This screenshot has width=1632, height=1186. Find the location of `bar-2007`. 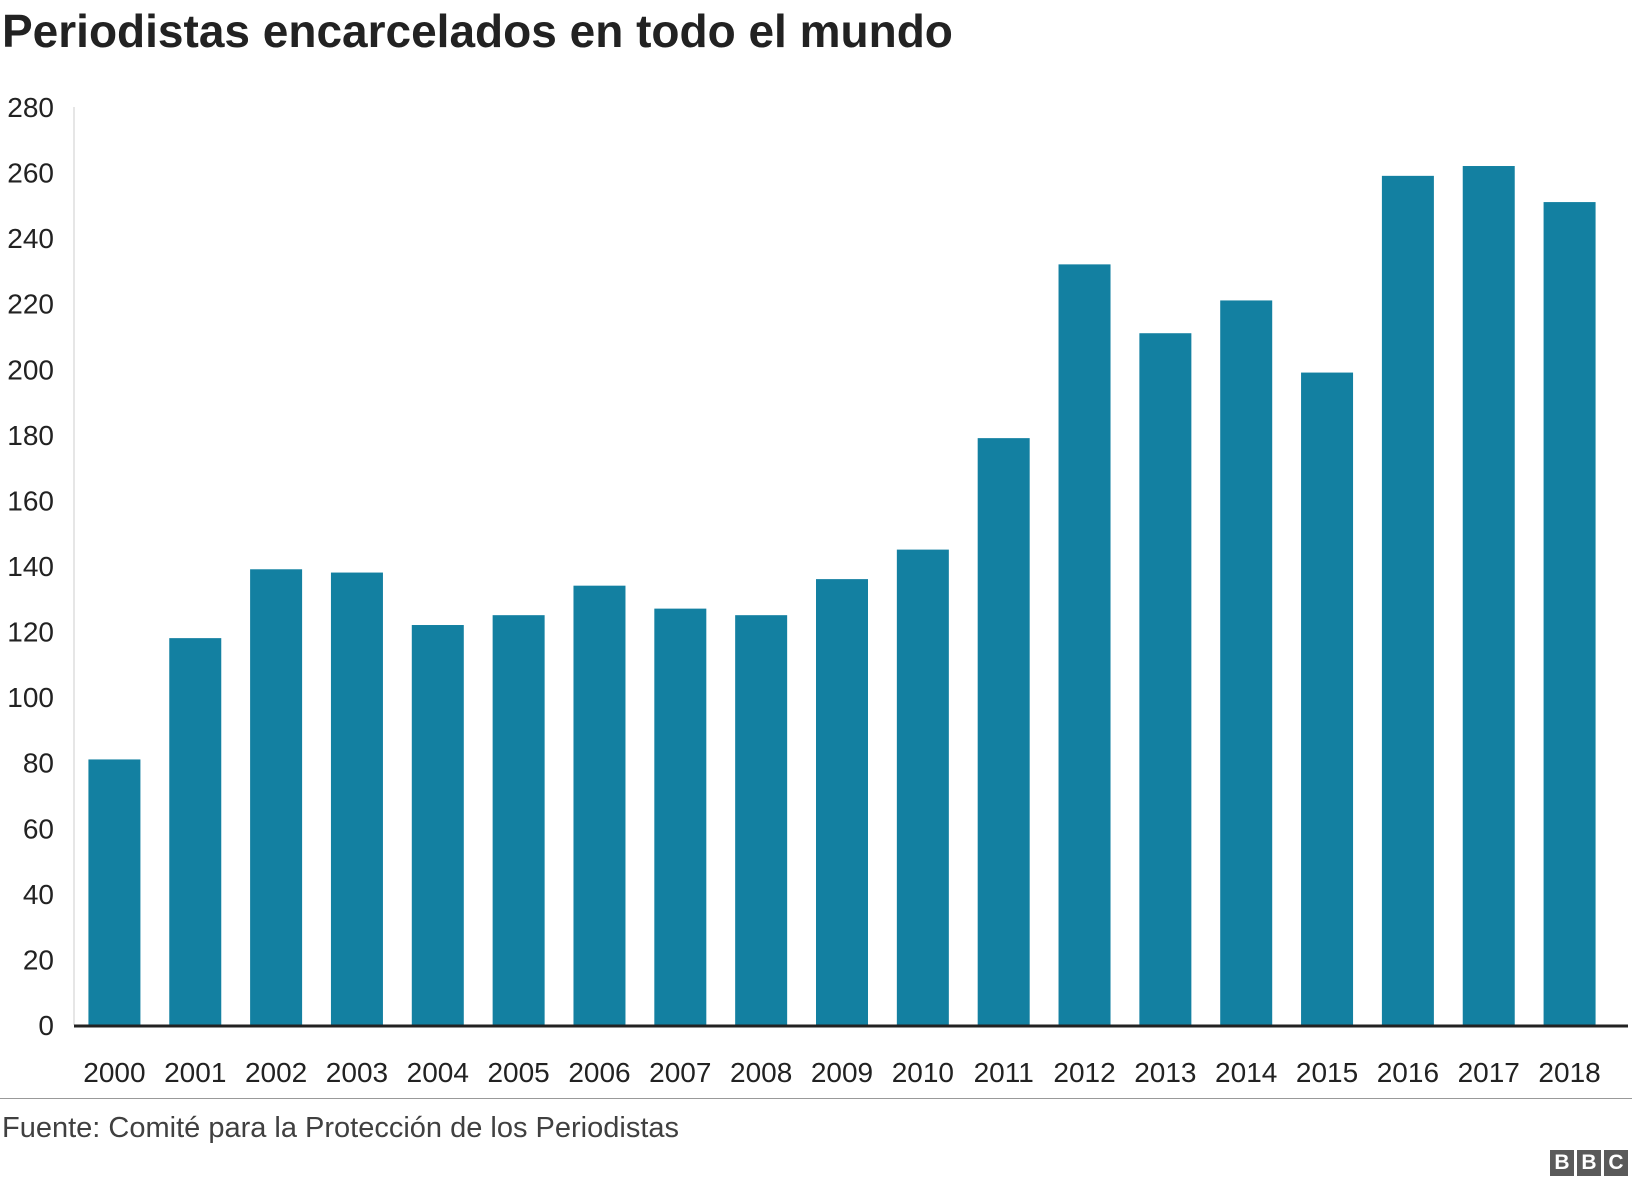

bar-2007 is located at coordinates (680, 817).